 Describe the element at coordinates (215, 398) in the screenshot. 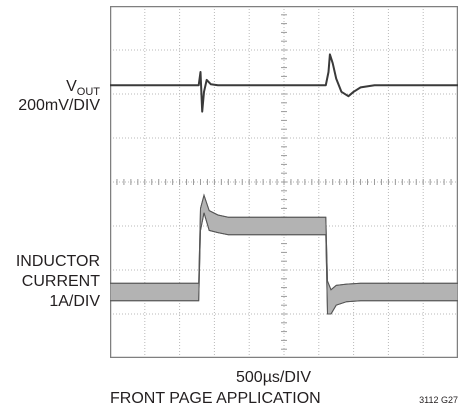

I see `figure-caption: FRONT PAGE APPLICATION` at that location.